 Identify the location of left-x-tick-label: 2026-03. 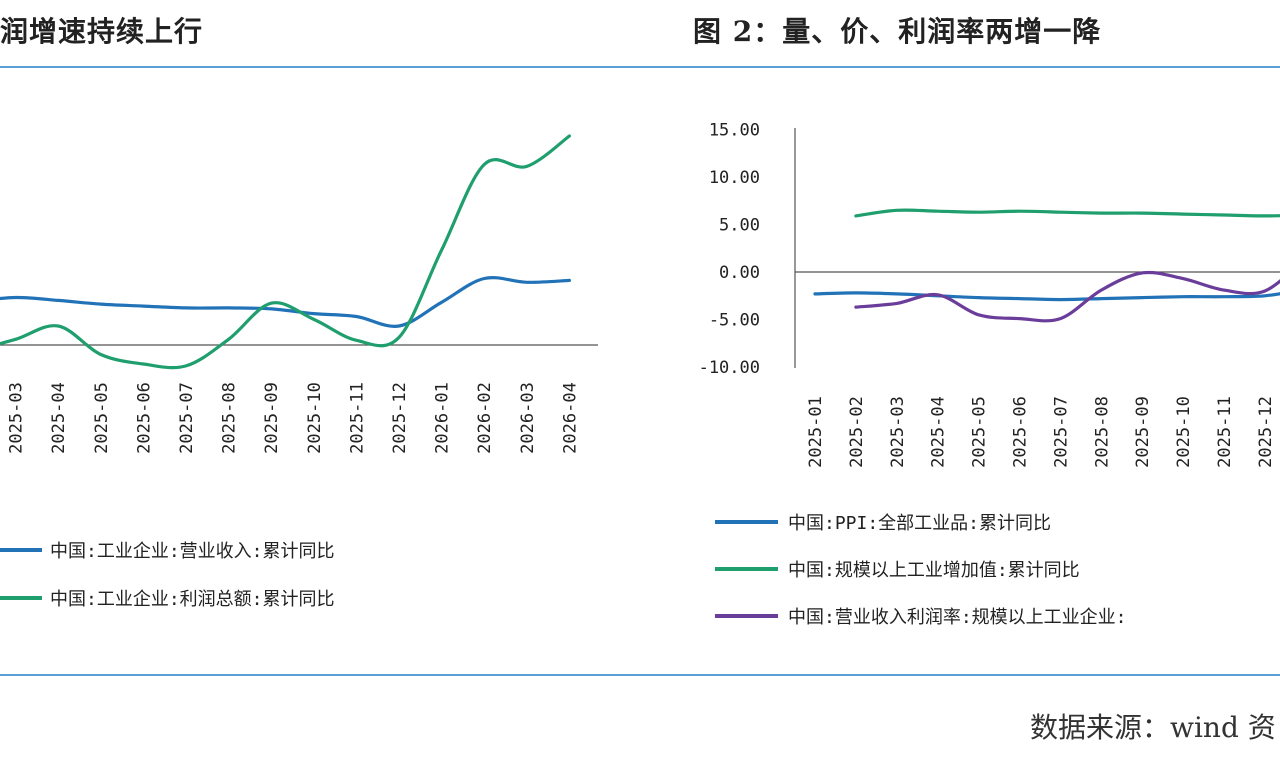
(528, 418).